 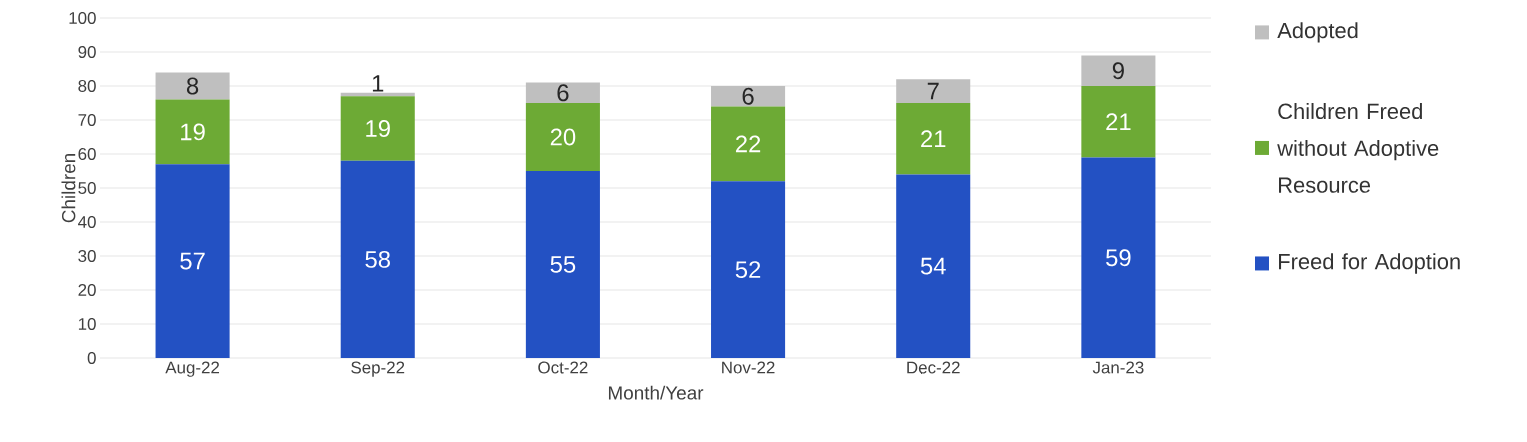 I want to click on data-label: 54, so click(x=933, y=266).